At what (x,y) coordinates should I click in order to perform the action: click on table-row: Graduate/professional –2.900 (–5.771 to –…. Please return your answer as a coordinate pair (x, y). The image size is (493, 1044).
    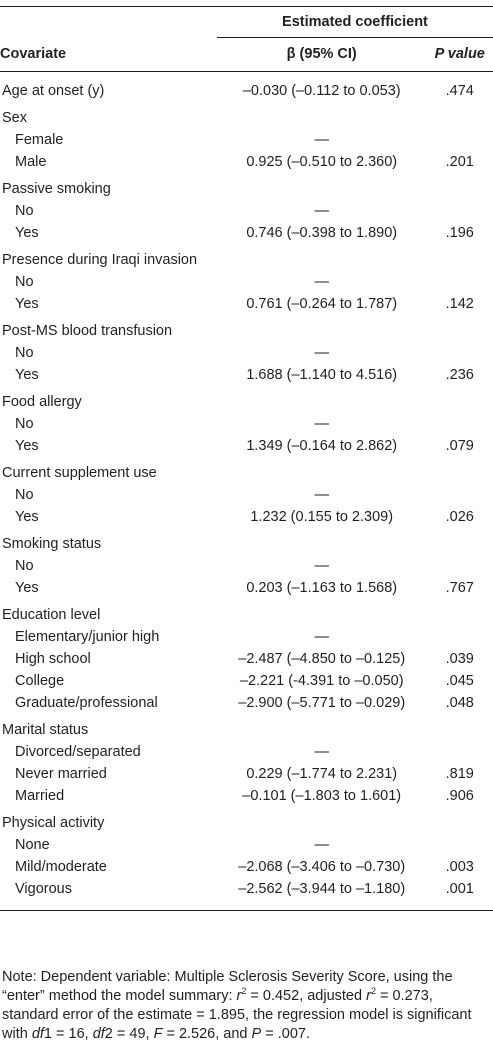
    Looking at the image, I should click on (246, 703).